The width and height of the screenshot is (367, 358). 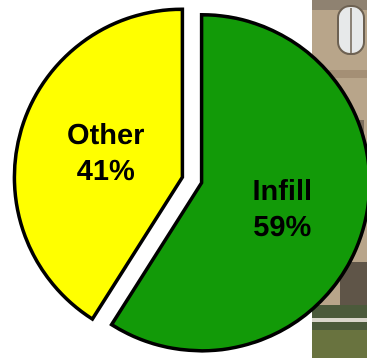 What do you see at coordinates (282, 191) in the screenshot?
I see `slice-label-infill: Infill` at bounding box center [282, 191].